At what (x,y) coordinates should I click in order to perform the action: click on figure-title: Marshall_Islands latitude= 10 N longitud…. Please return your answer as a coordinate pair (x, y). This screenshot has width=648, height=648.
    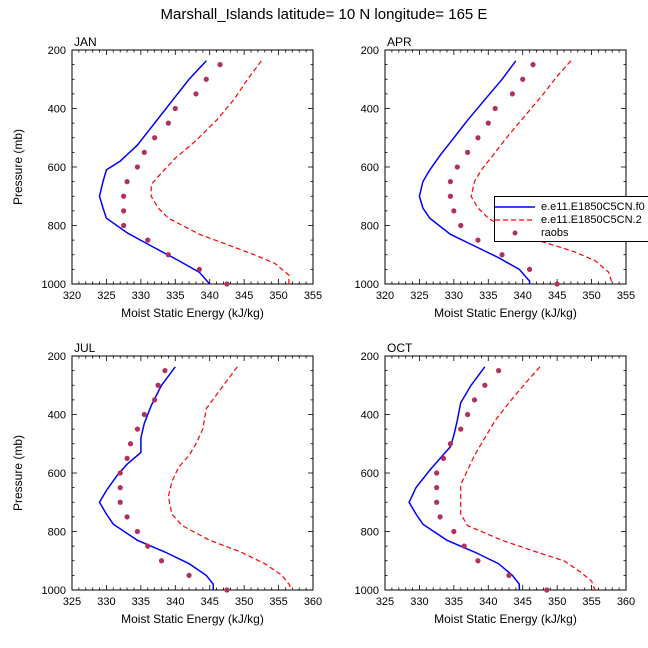
    Looking at the image, I should click on (324, 14).